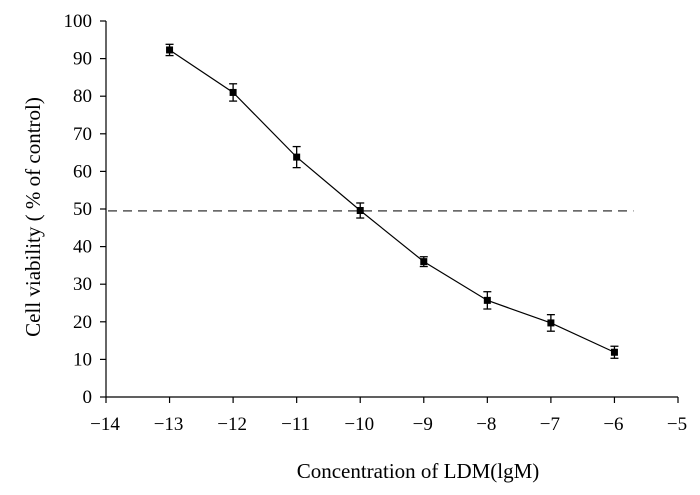 The width and height of the screenshot is (700, 495). Describe the element at coordinates (82, 209) in the screenshot. I see `y-tick-label: 50` at that location.